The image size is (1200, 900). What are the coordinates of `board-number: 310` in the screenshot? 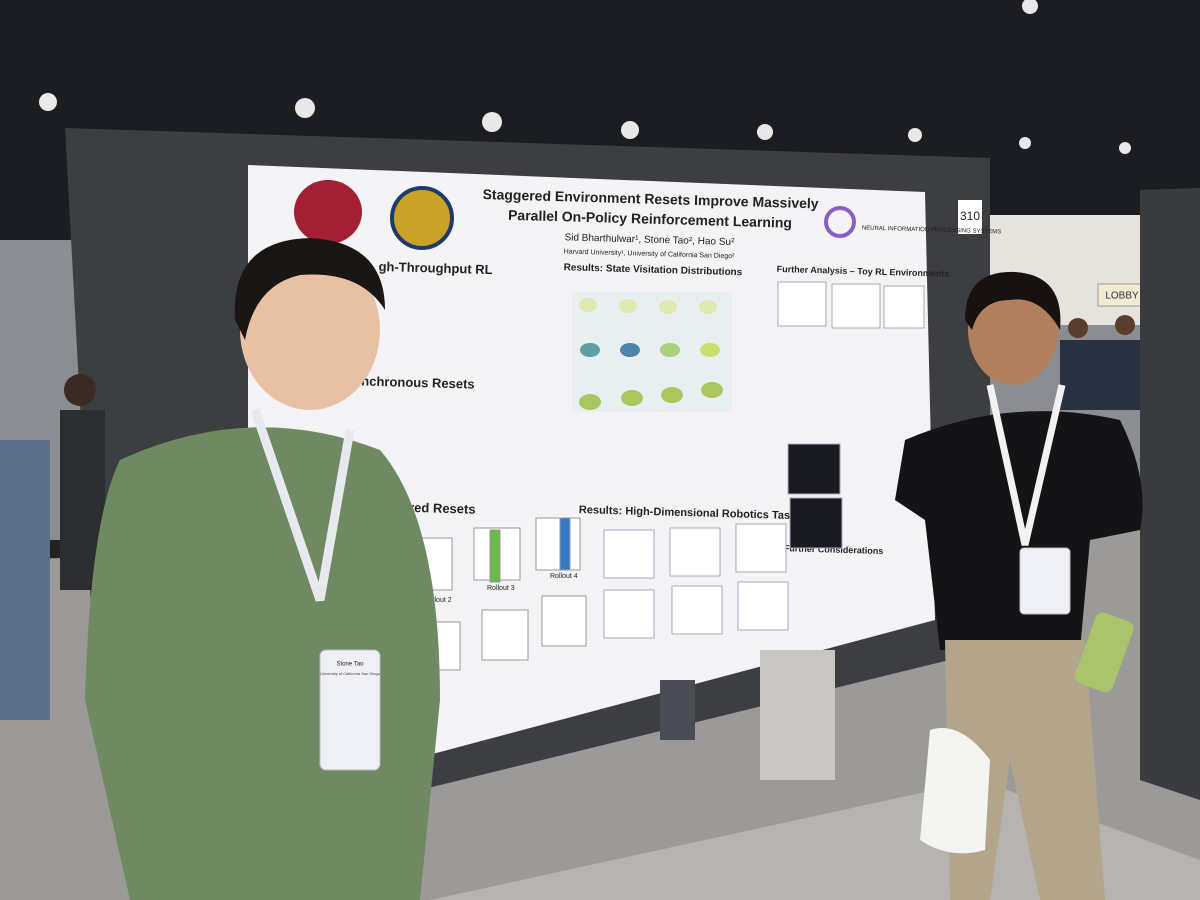 It's located at (970, 216).